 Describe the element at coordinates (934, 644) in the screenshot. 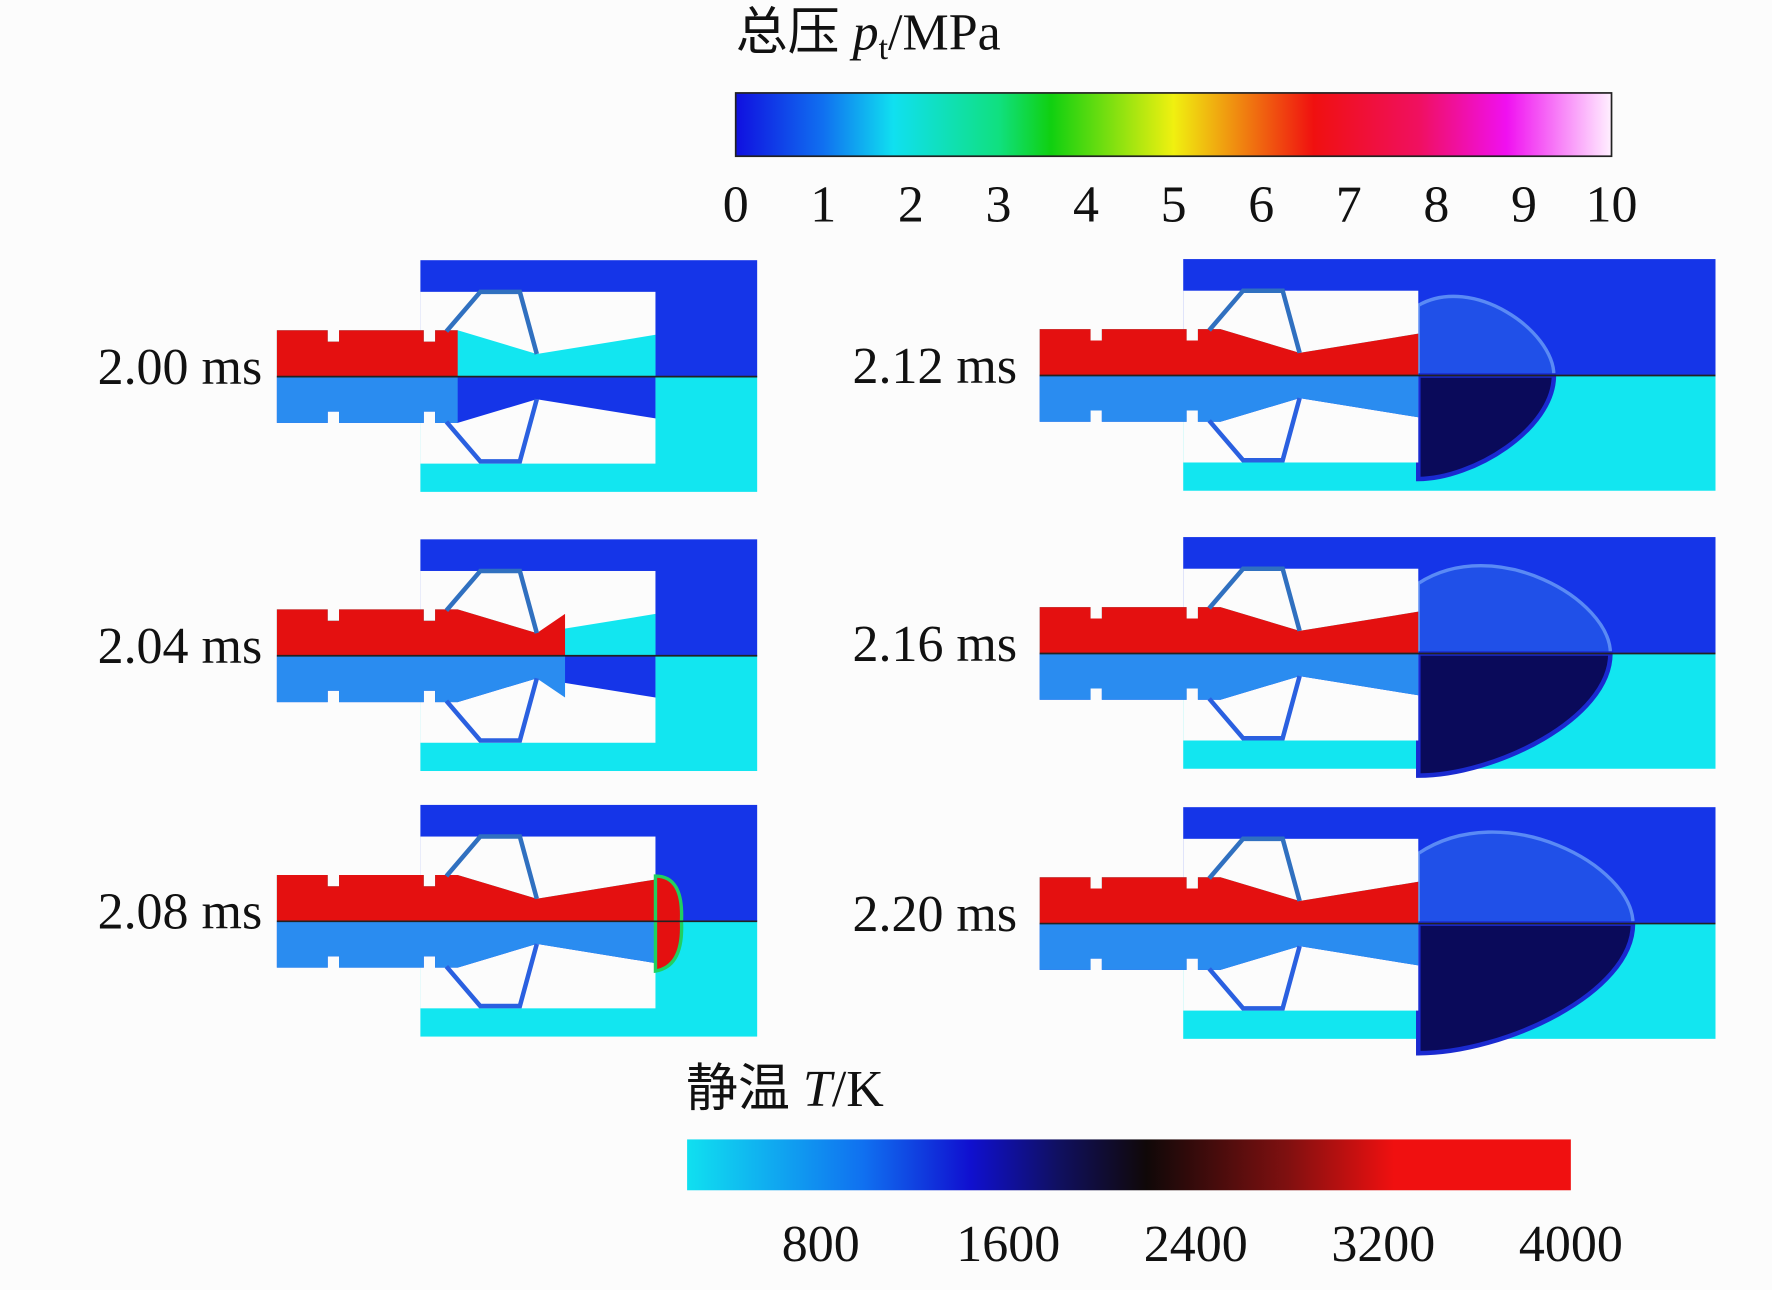

I see `time-label: 2.16 ms` at that location.